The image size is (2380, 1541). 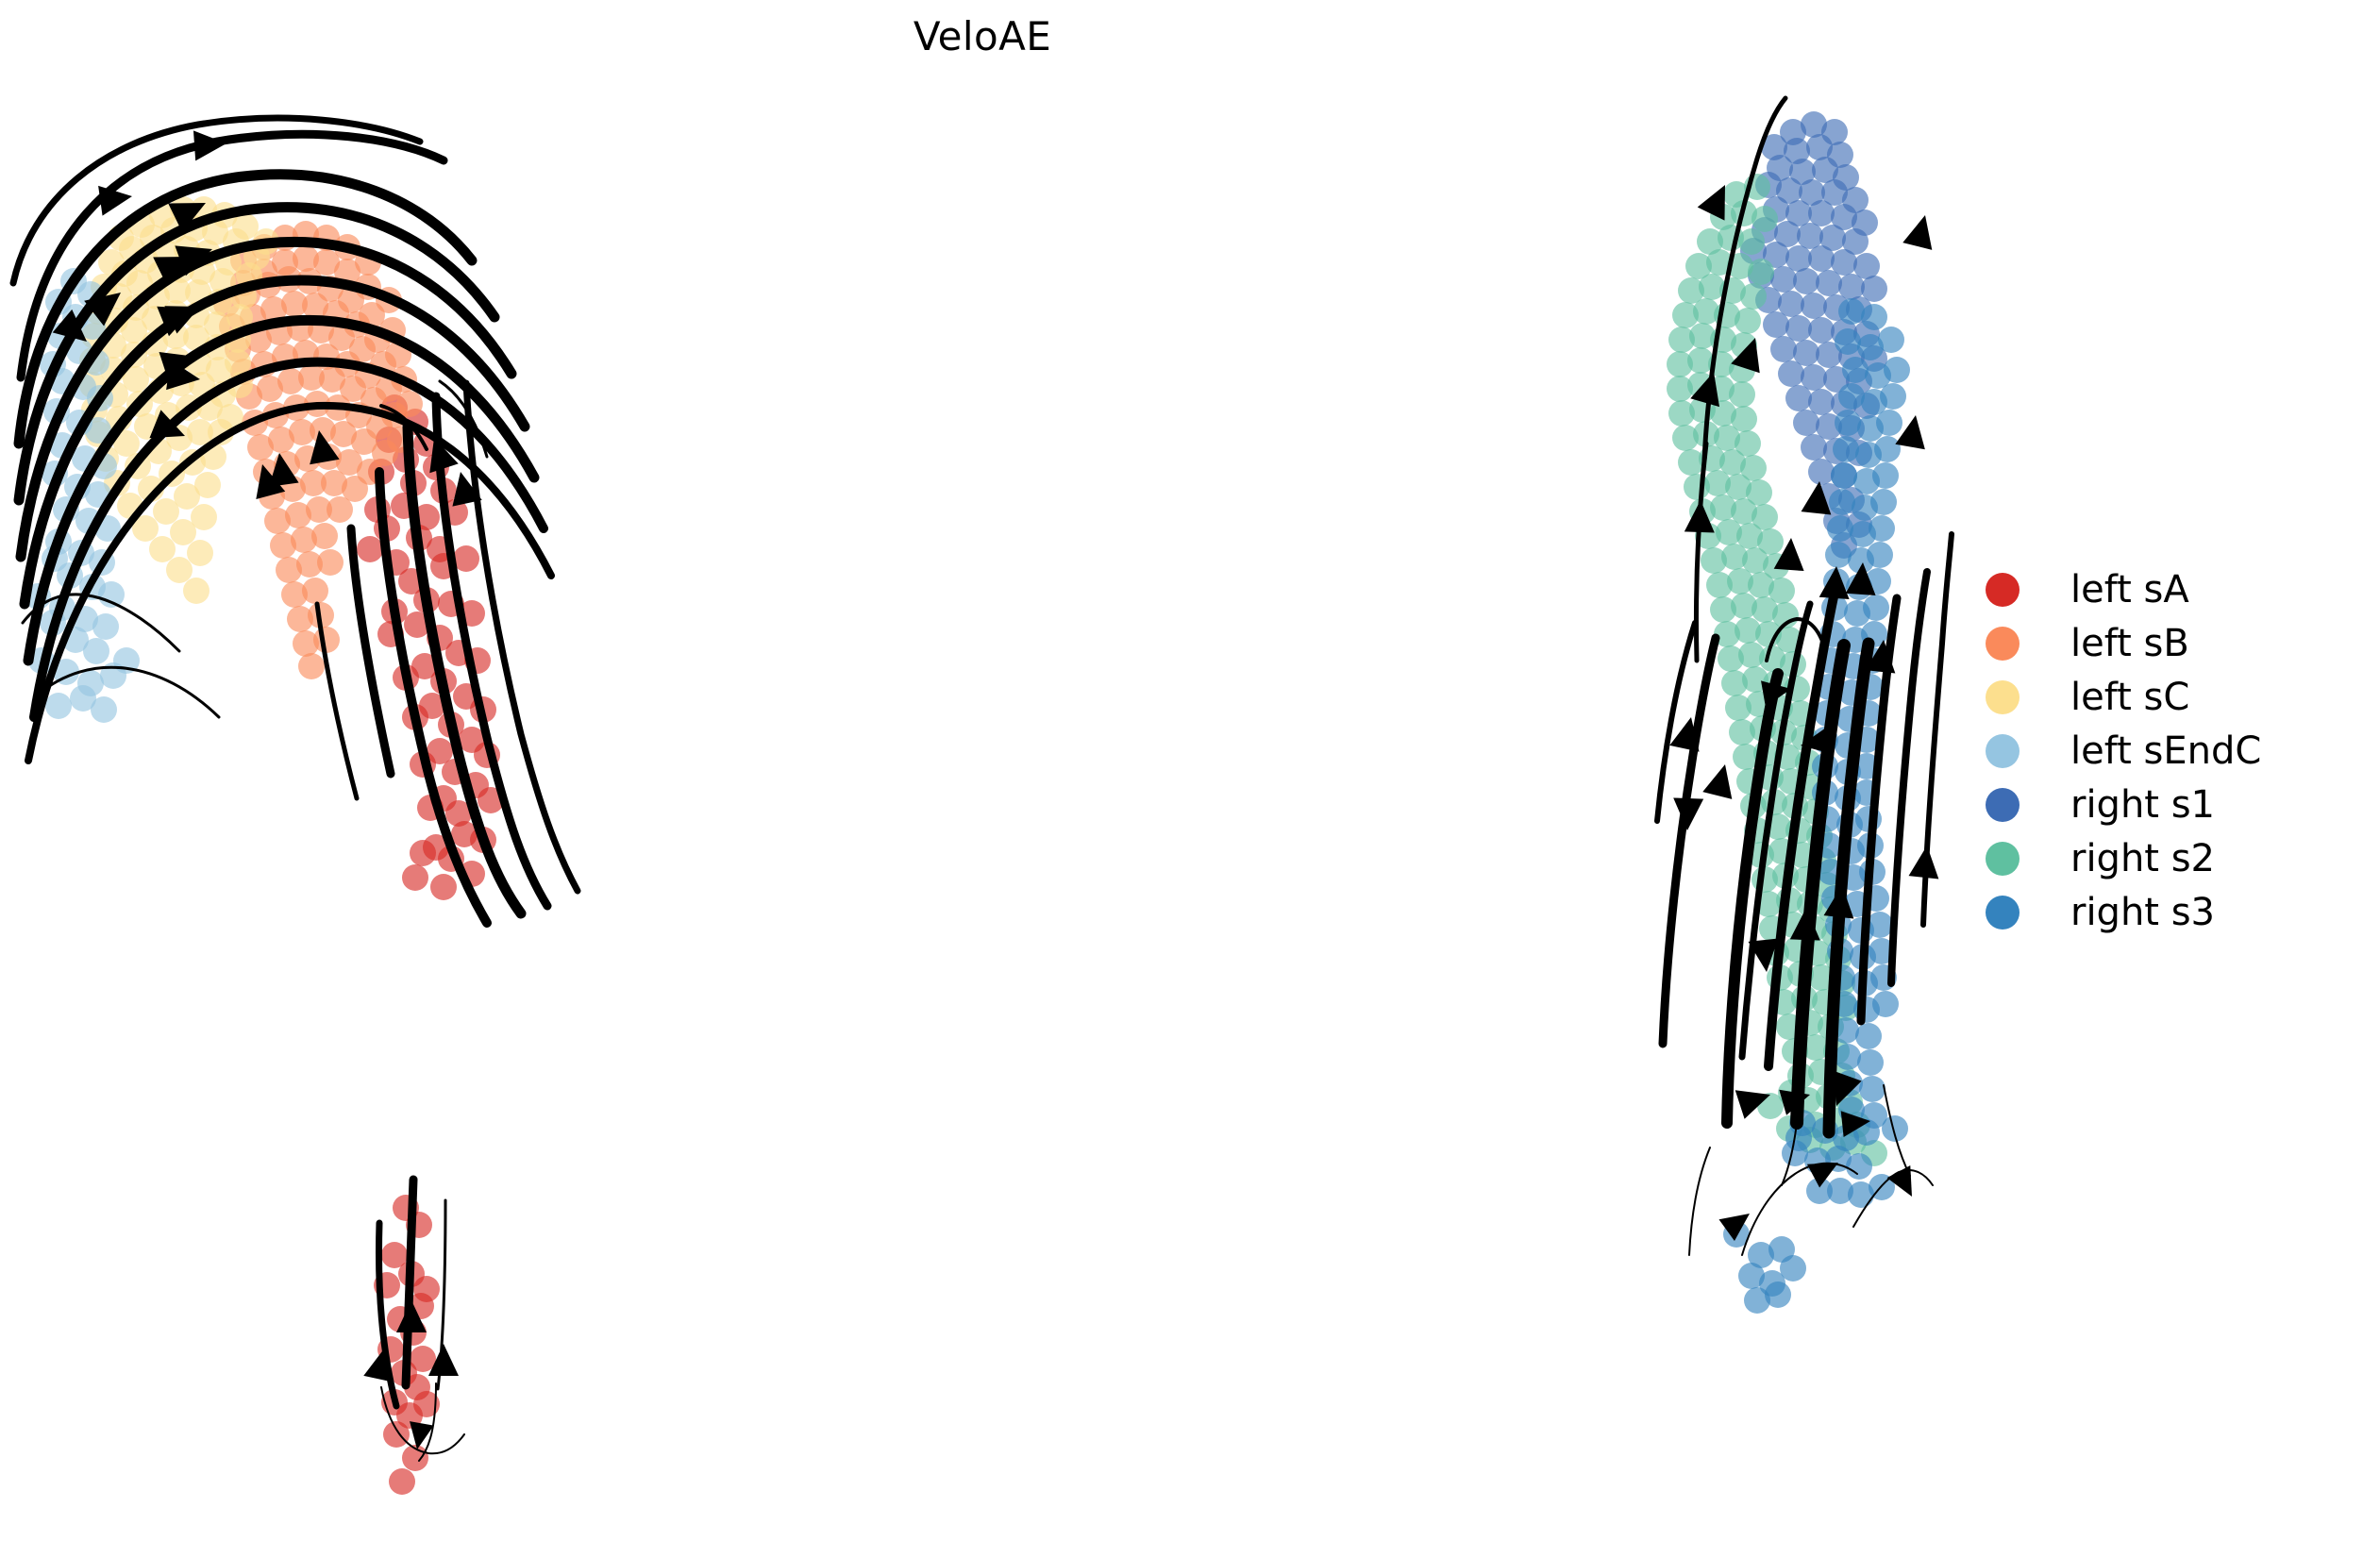 What do you see at coordinates (2178, 912) in the screenshot?
I see `legend-item-right-s3: right s3` at bounding box center [2178, 912].